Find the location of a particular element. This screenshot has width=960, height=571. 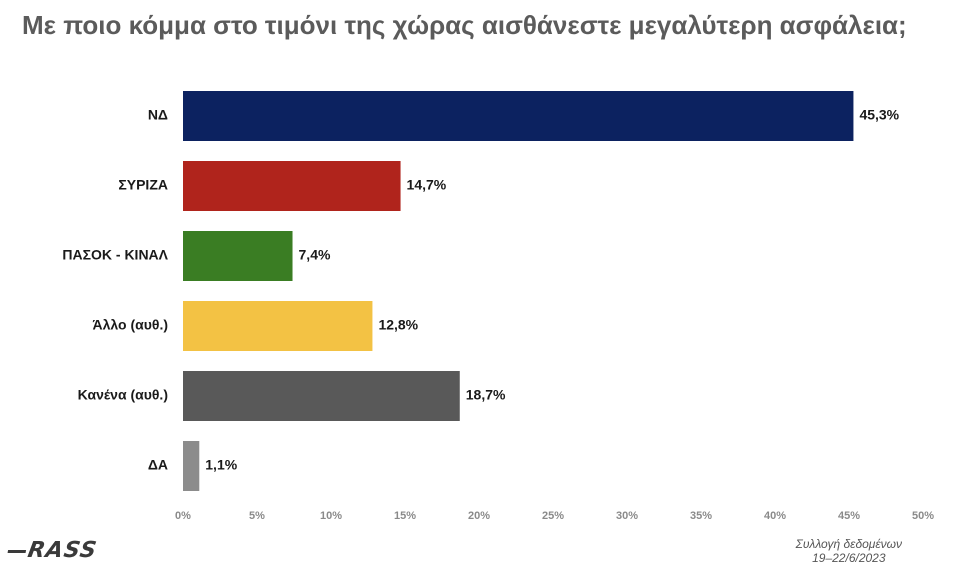

value-label: 45,3% is located at coordinates (879, 115).